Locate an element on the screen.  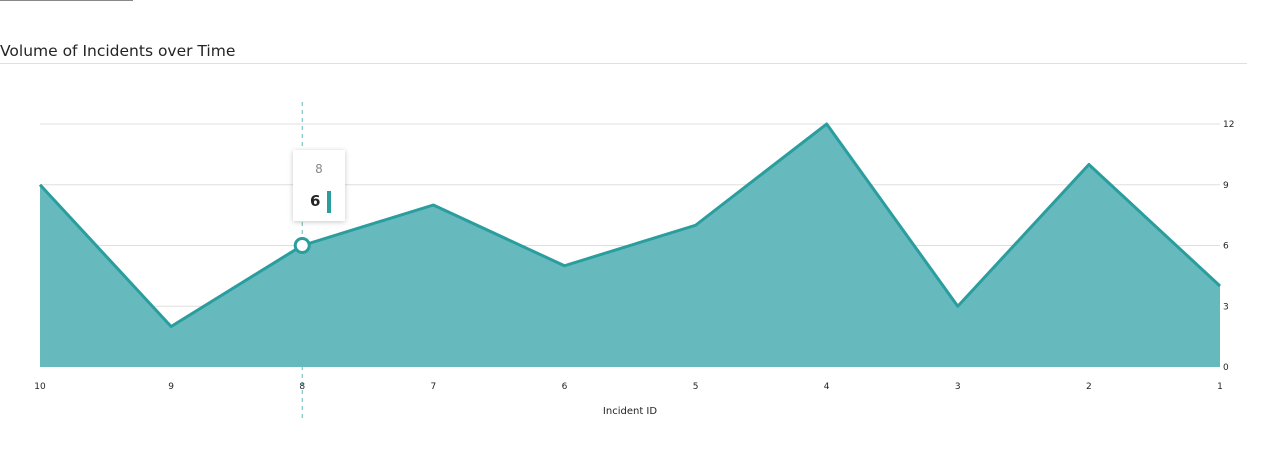
y-axis-ticks: 0 3 6 9 12 is located at coordinates (1228, 246).